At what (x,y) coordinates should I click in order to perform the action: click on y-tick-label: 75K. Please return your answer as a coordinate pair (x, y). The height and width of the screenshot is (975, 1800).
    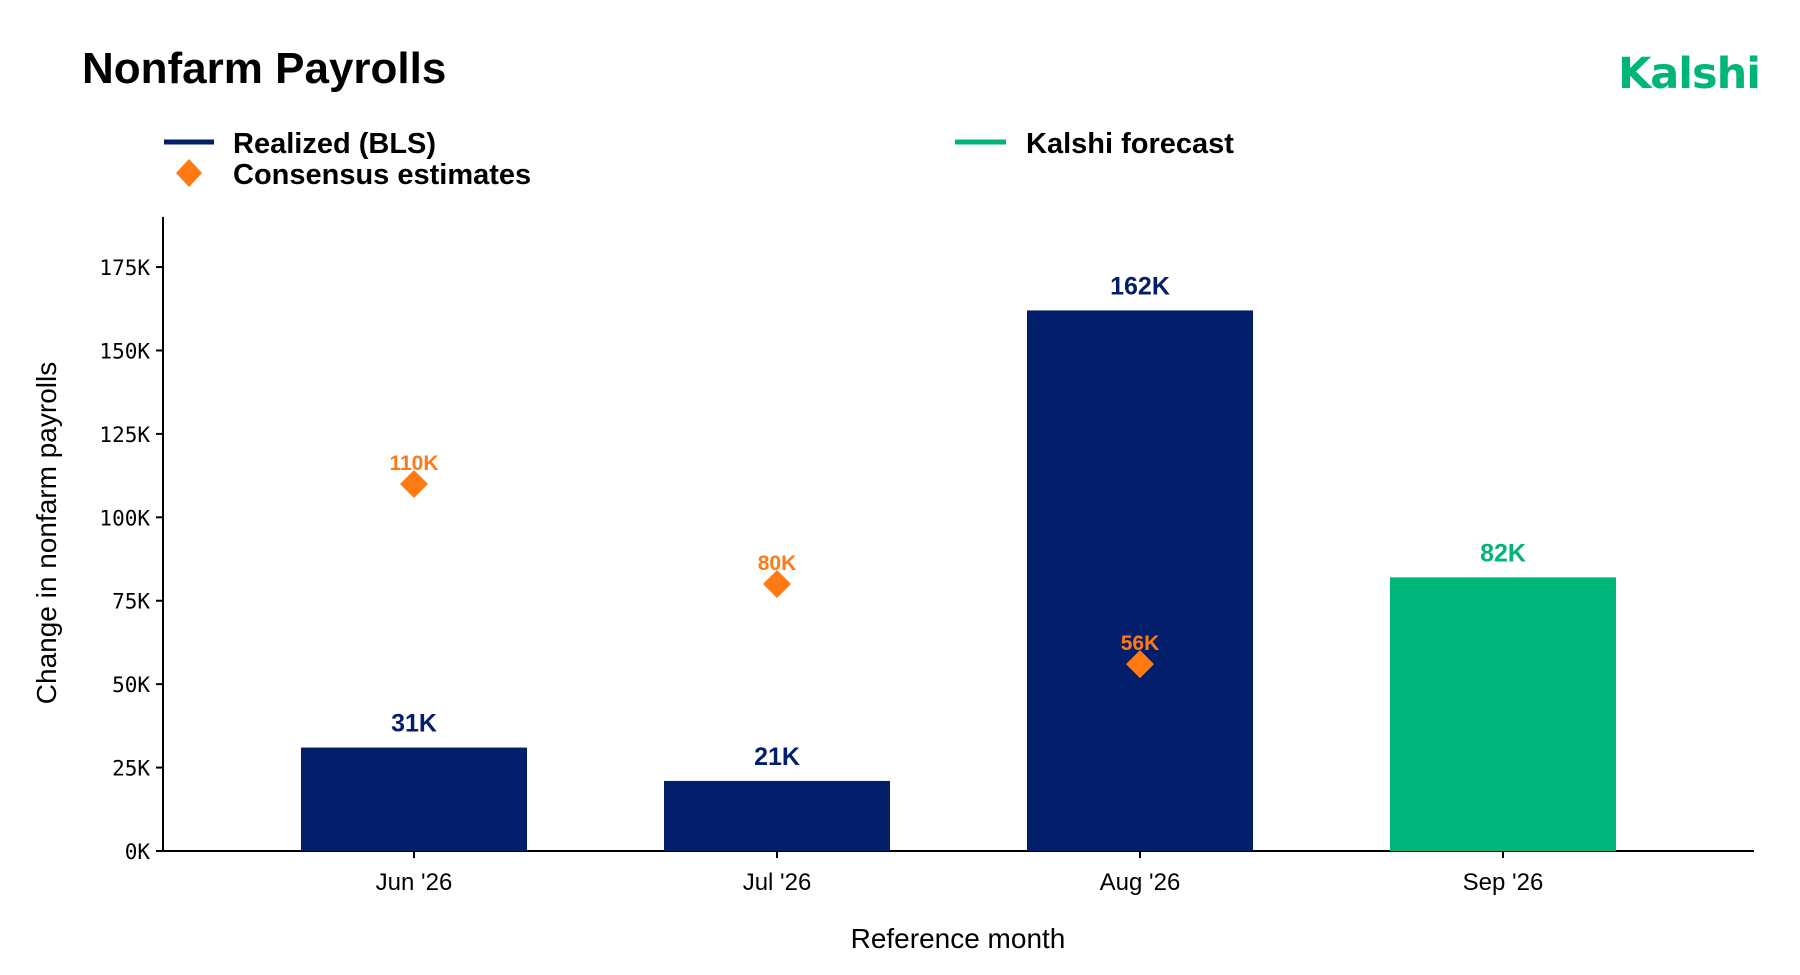
    Looking at the image, I should click on (131, 602).